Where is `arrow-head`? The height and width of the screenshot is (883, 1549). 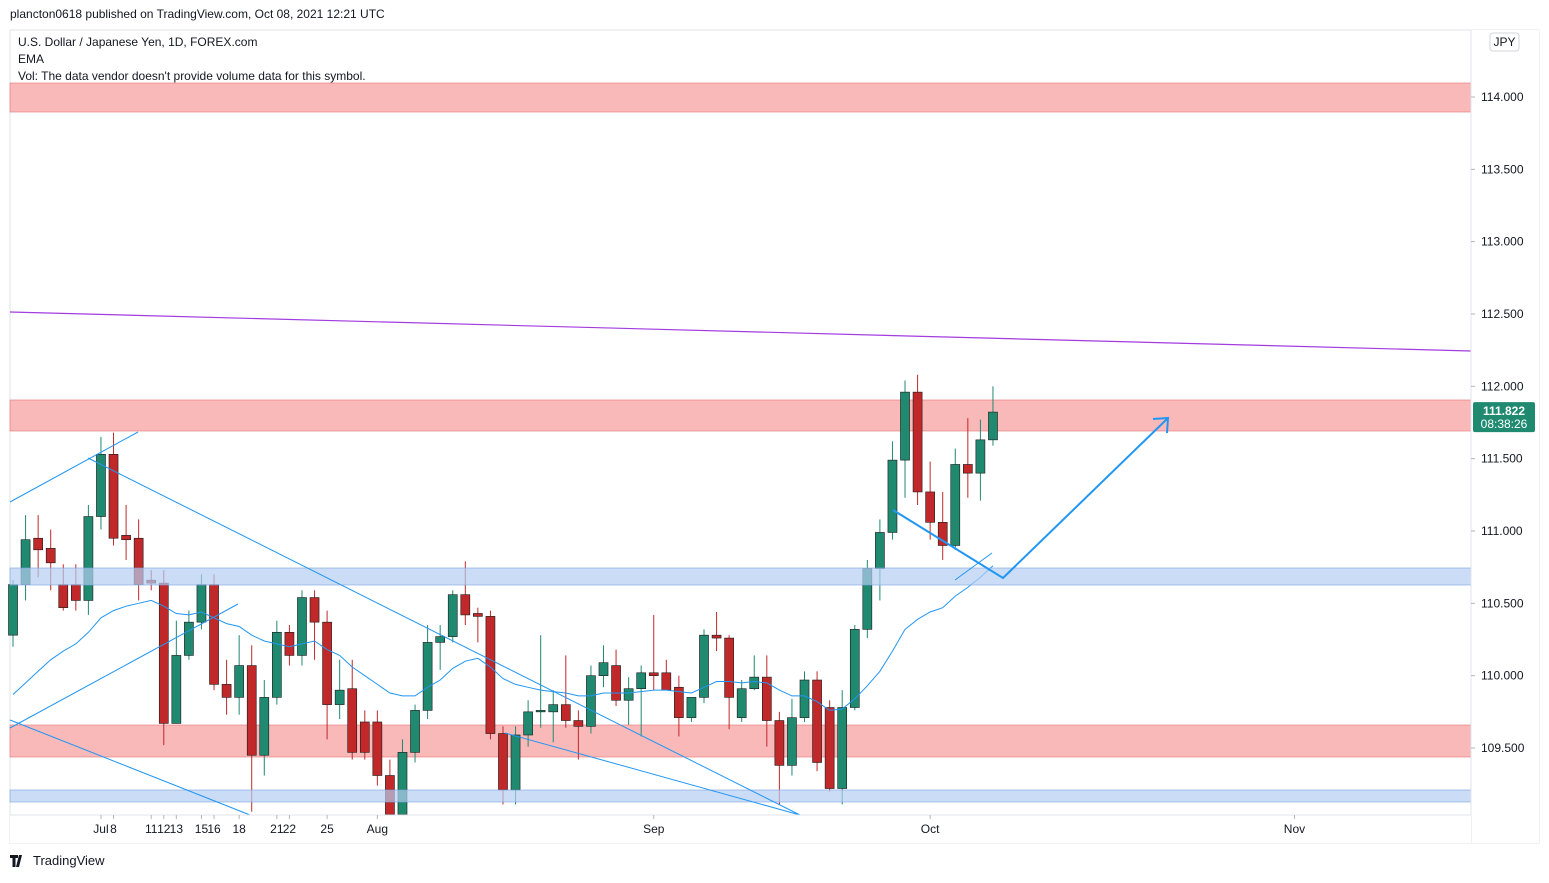
arrow-head is located at coordinates (1161, 425).